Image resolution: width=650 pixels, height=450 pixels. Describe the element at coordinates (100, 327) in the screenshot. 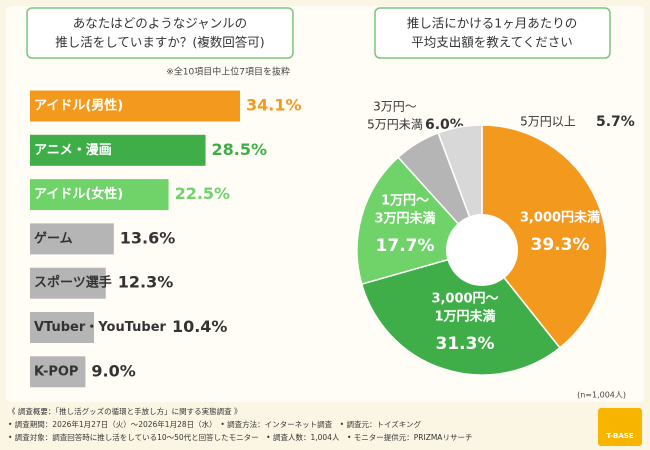

I see `category-label: VTuber・YouTuber` at that location.